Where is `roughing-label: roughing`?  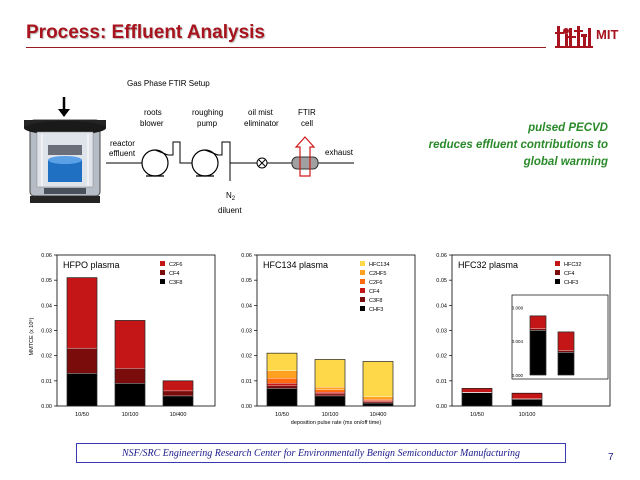 roughing-label: roughing is located at coordinates (207, 112).